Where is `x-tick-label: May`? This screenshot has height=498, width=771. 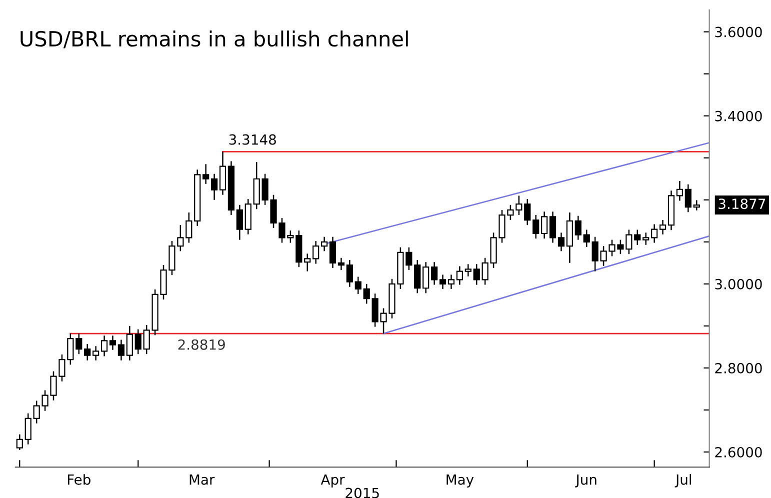
x-tick-label: May is located at coordinates (460, 481).